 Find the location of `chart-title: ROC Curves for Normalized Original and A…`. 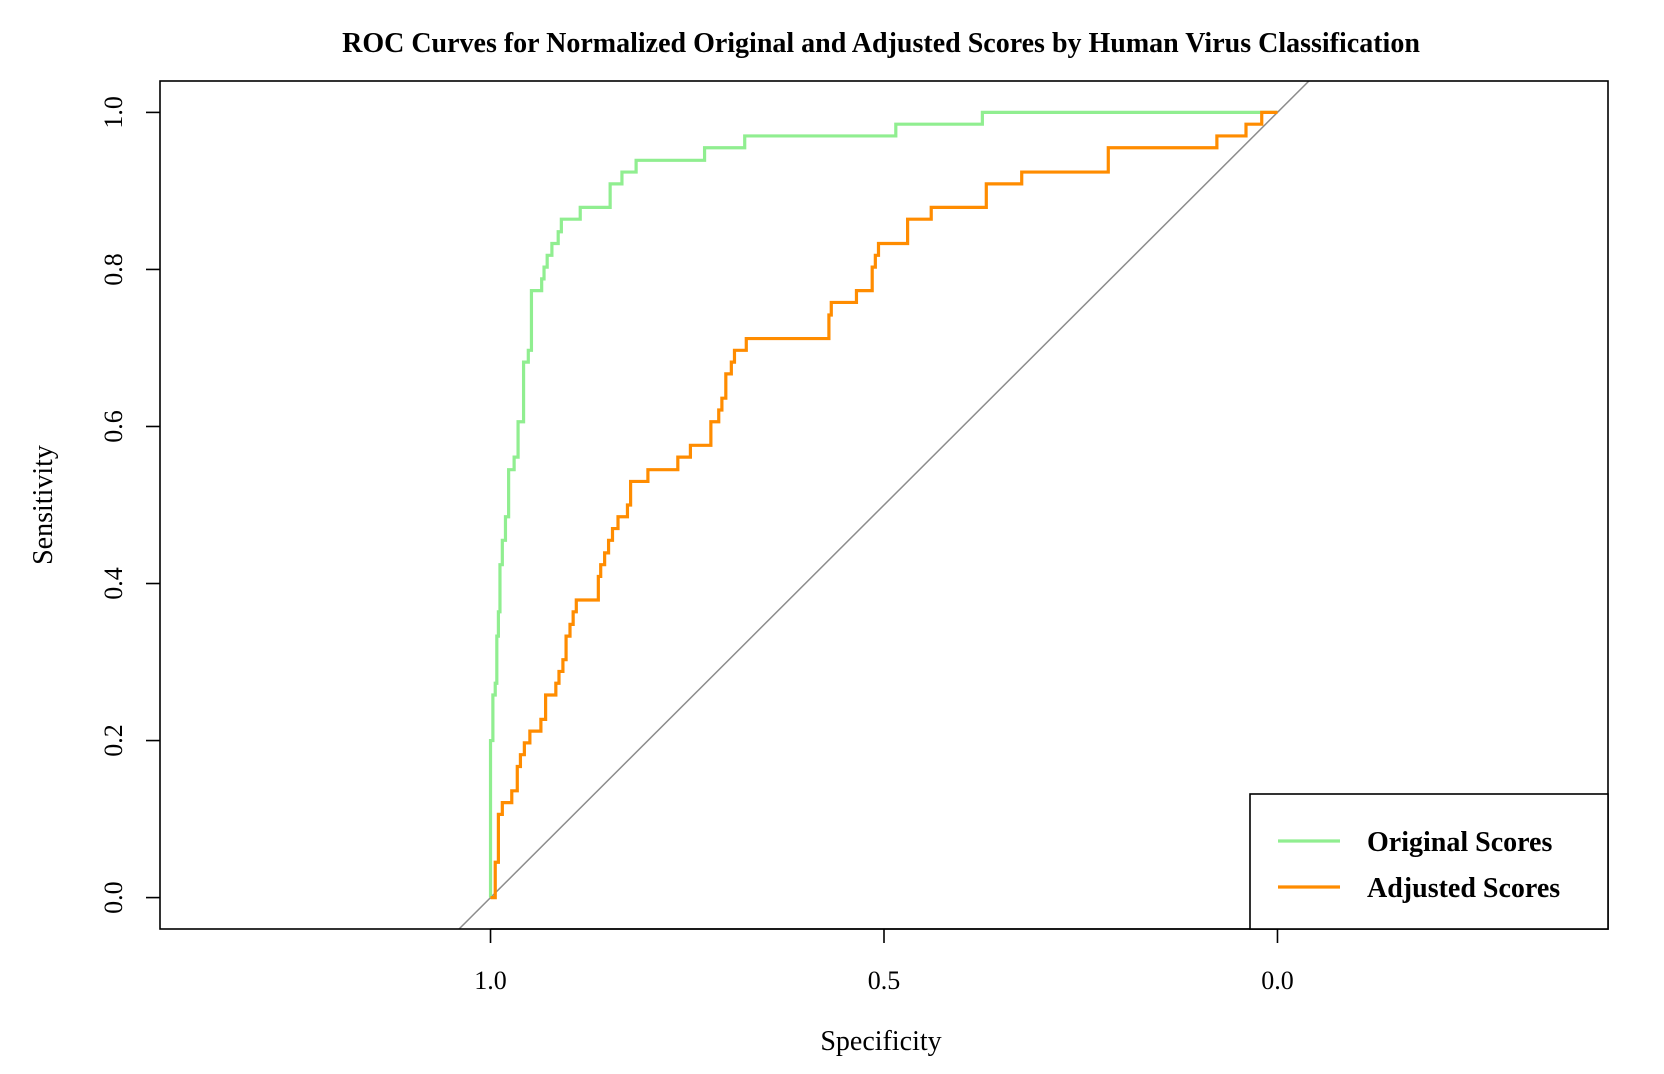

chart-title: ROC Curves for Normalized Original and A… is located at coordinates (881, 43).